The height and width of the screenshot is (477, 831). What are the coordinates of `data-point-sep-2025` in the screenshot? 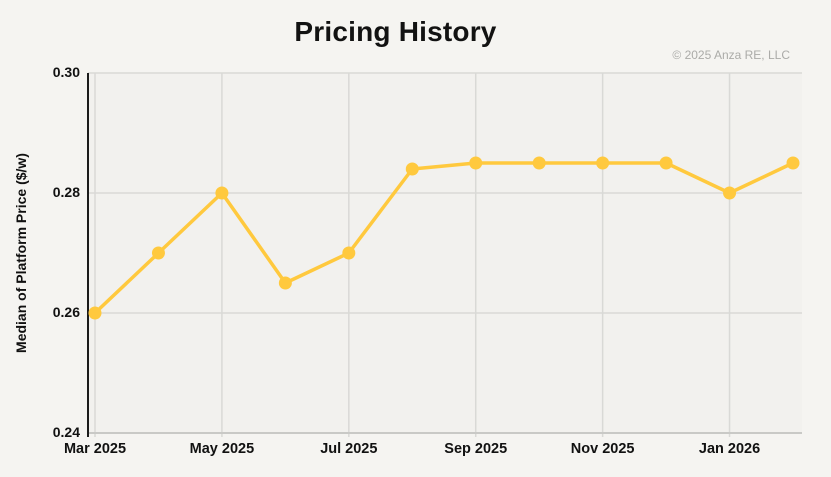 It's located at (476, 163).